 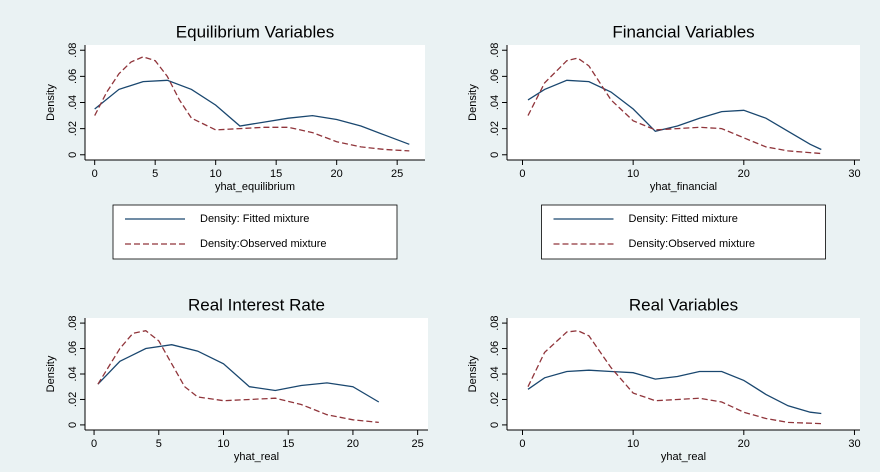 What do you see at coordinates (683, 187) in the screenshot?
I see `x-axis-label: yhat_financial` at bounding box center [683, 187].